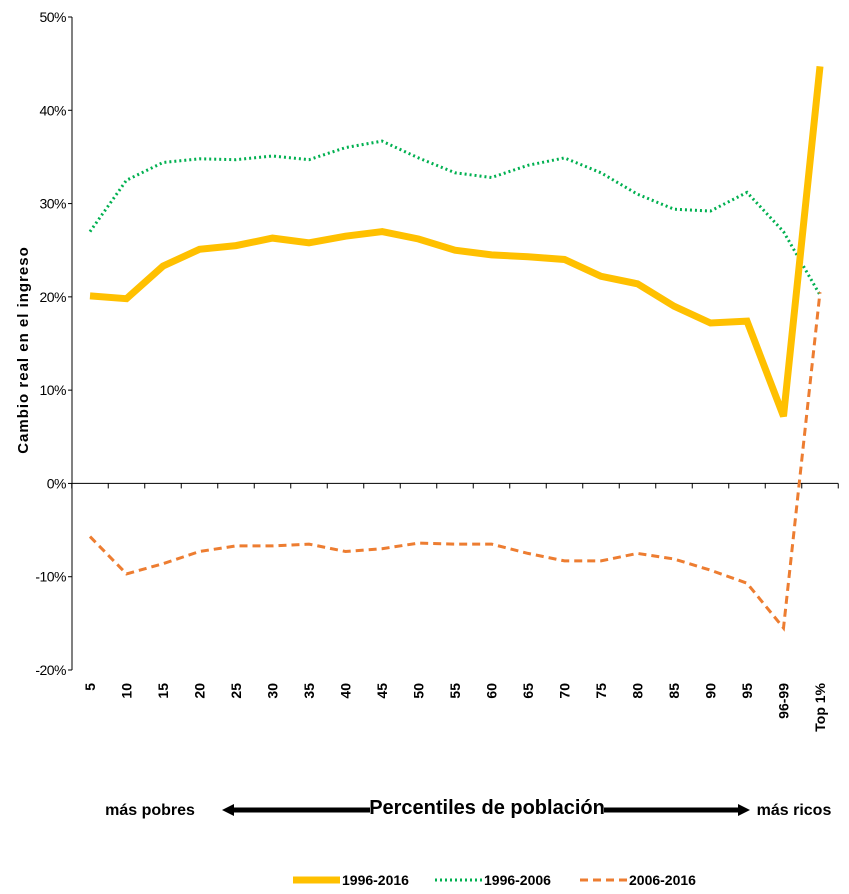 The image size is (849, 894). Describe the element at coordinates (52, 390) in the screenshot. I see `y-tick-label: 10%` at that location.